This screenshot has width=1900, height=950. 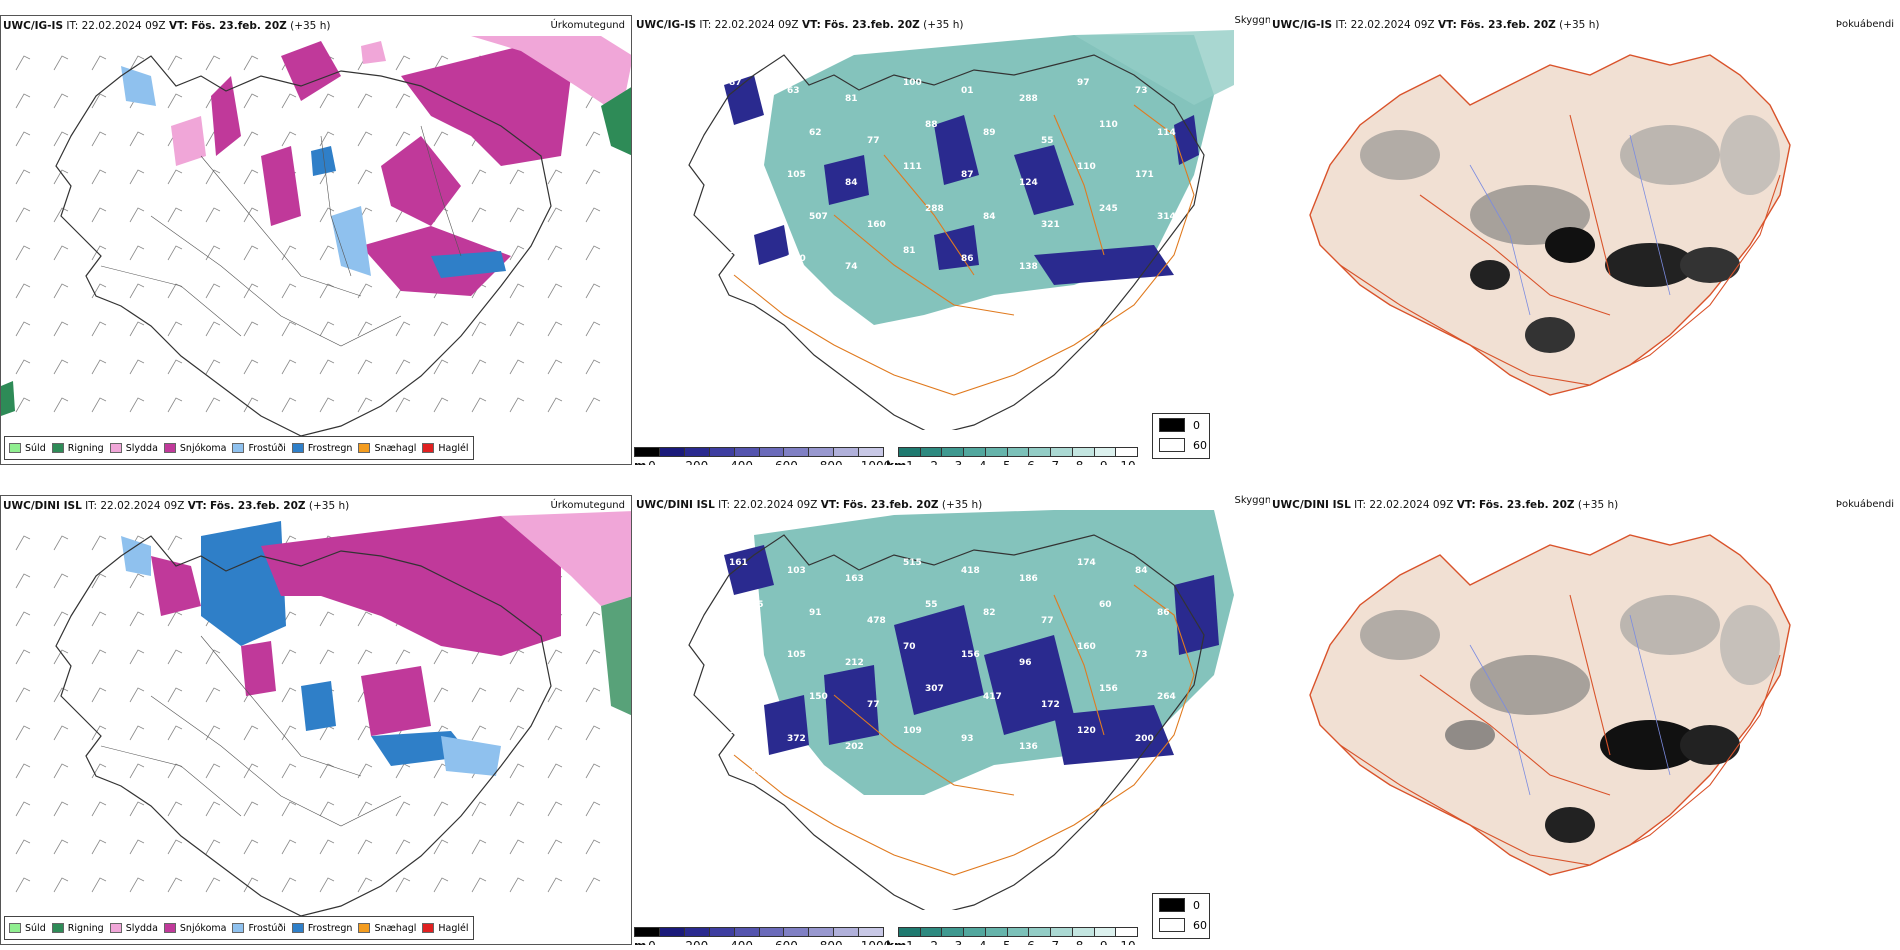 What do you see at coordinates (35, 928) in the screenshot?
I see `legend-label: Súld` at bounding box center [35, 928].